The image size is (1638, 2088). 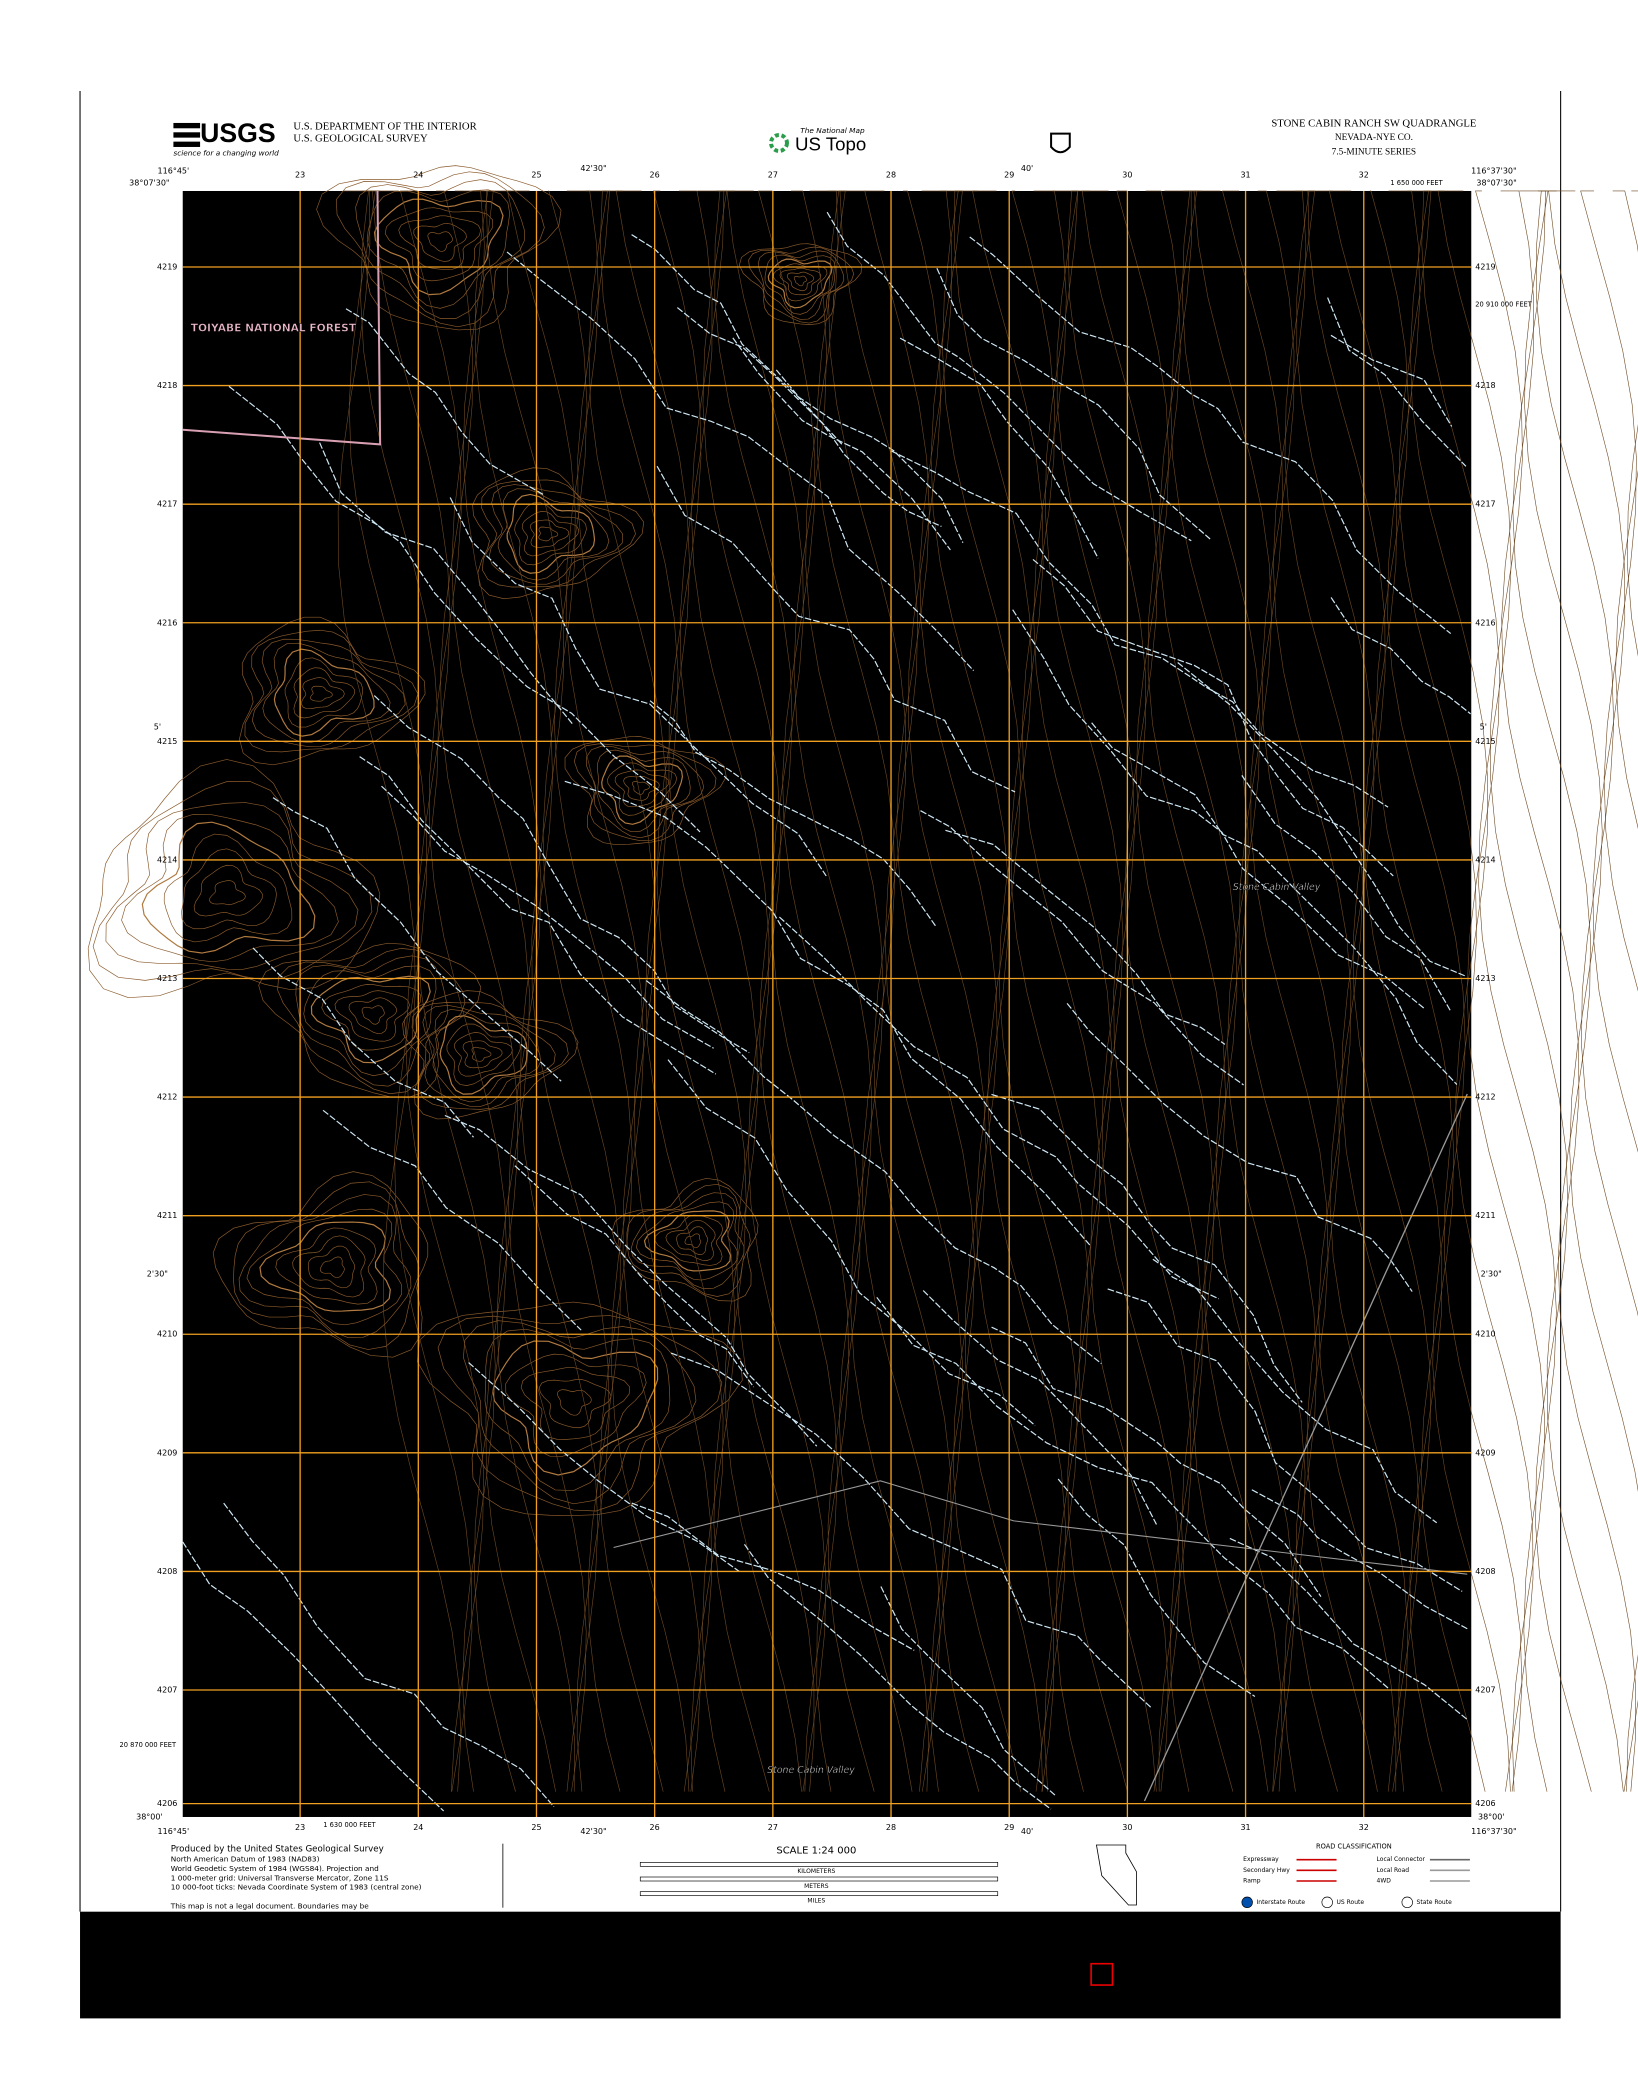 What do you see at coordinates (167, 741) in the screenshot?
I see `northing-label: 4215` at bounding box center [167, 741].